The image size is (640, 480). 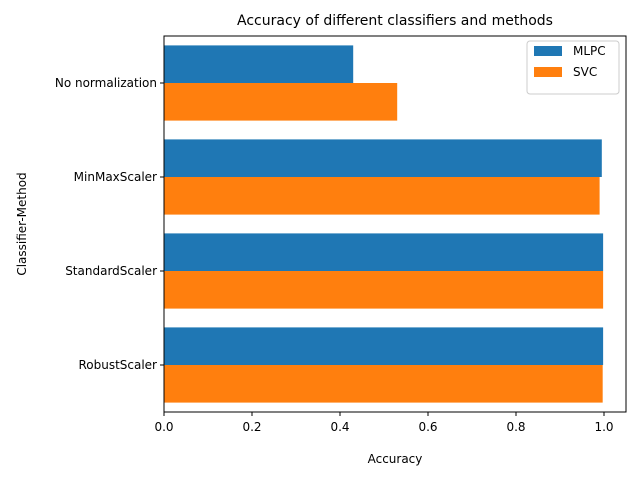 What do you see at coordinates (395, 459) in the screenshot?
I see `x-axis-label: Accuracy` at bounding box center [395, 459].